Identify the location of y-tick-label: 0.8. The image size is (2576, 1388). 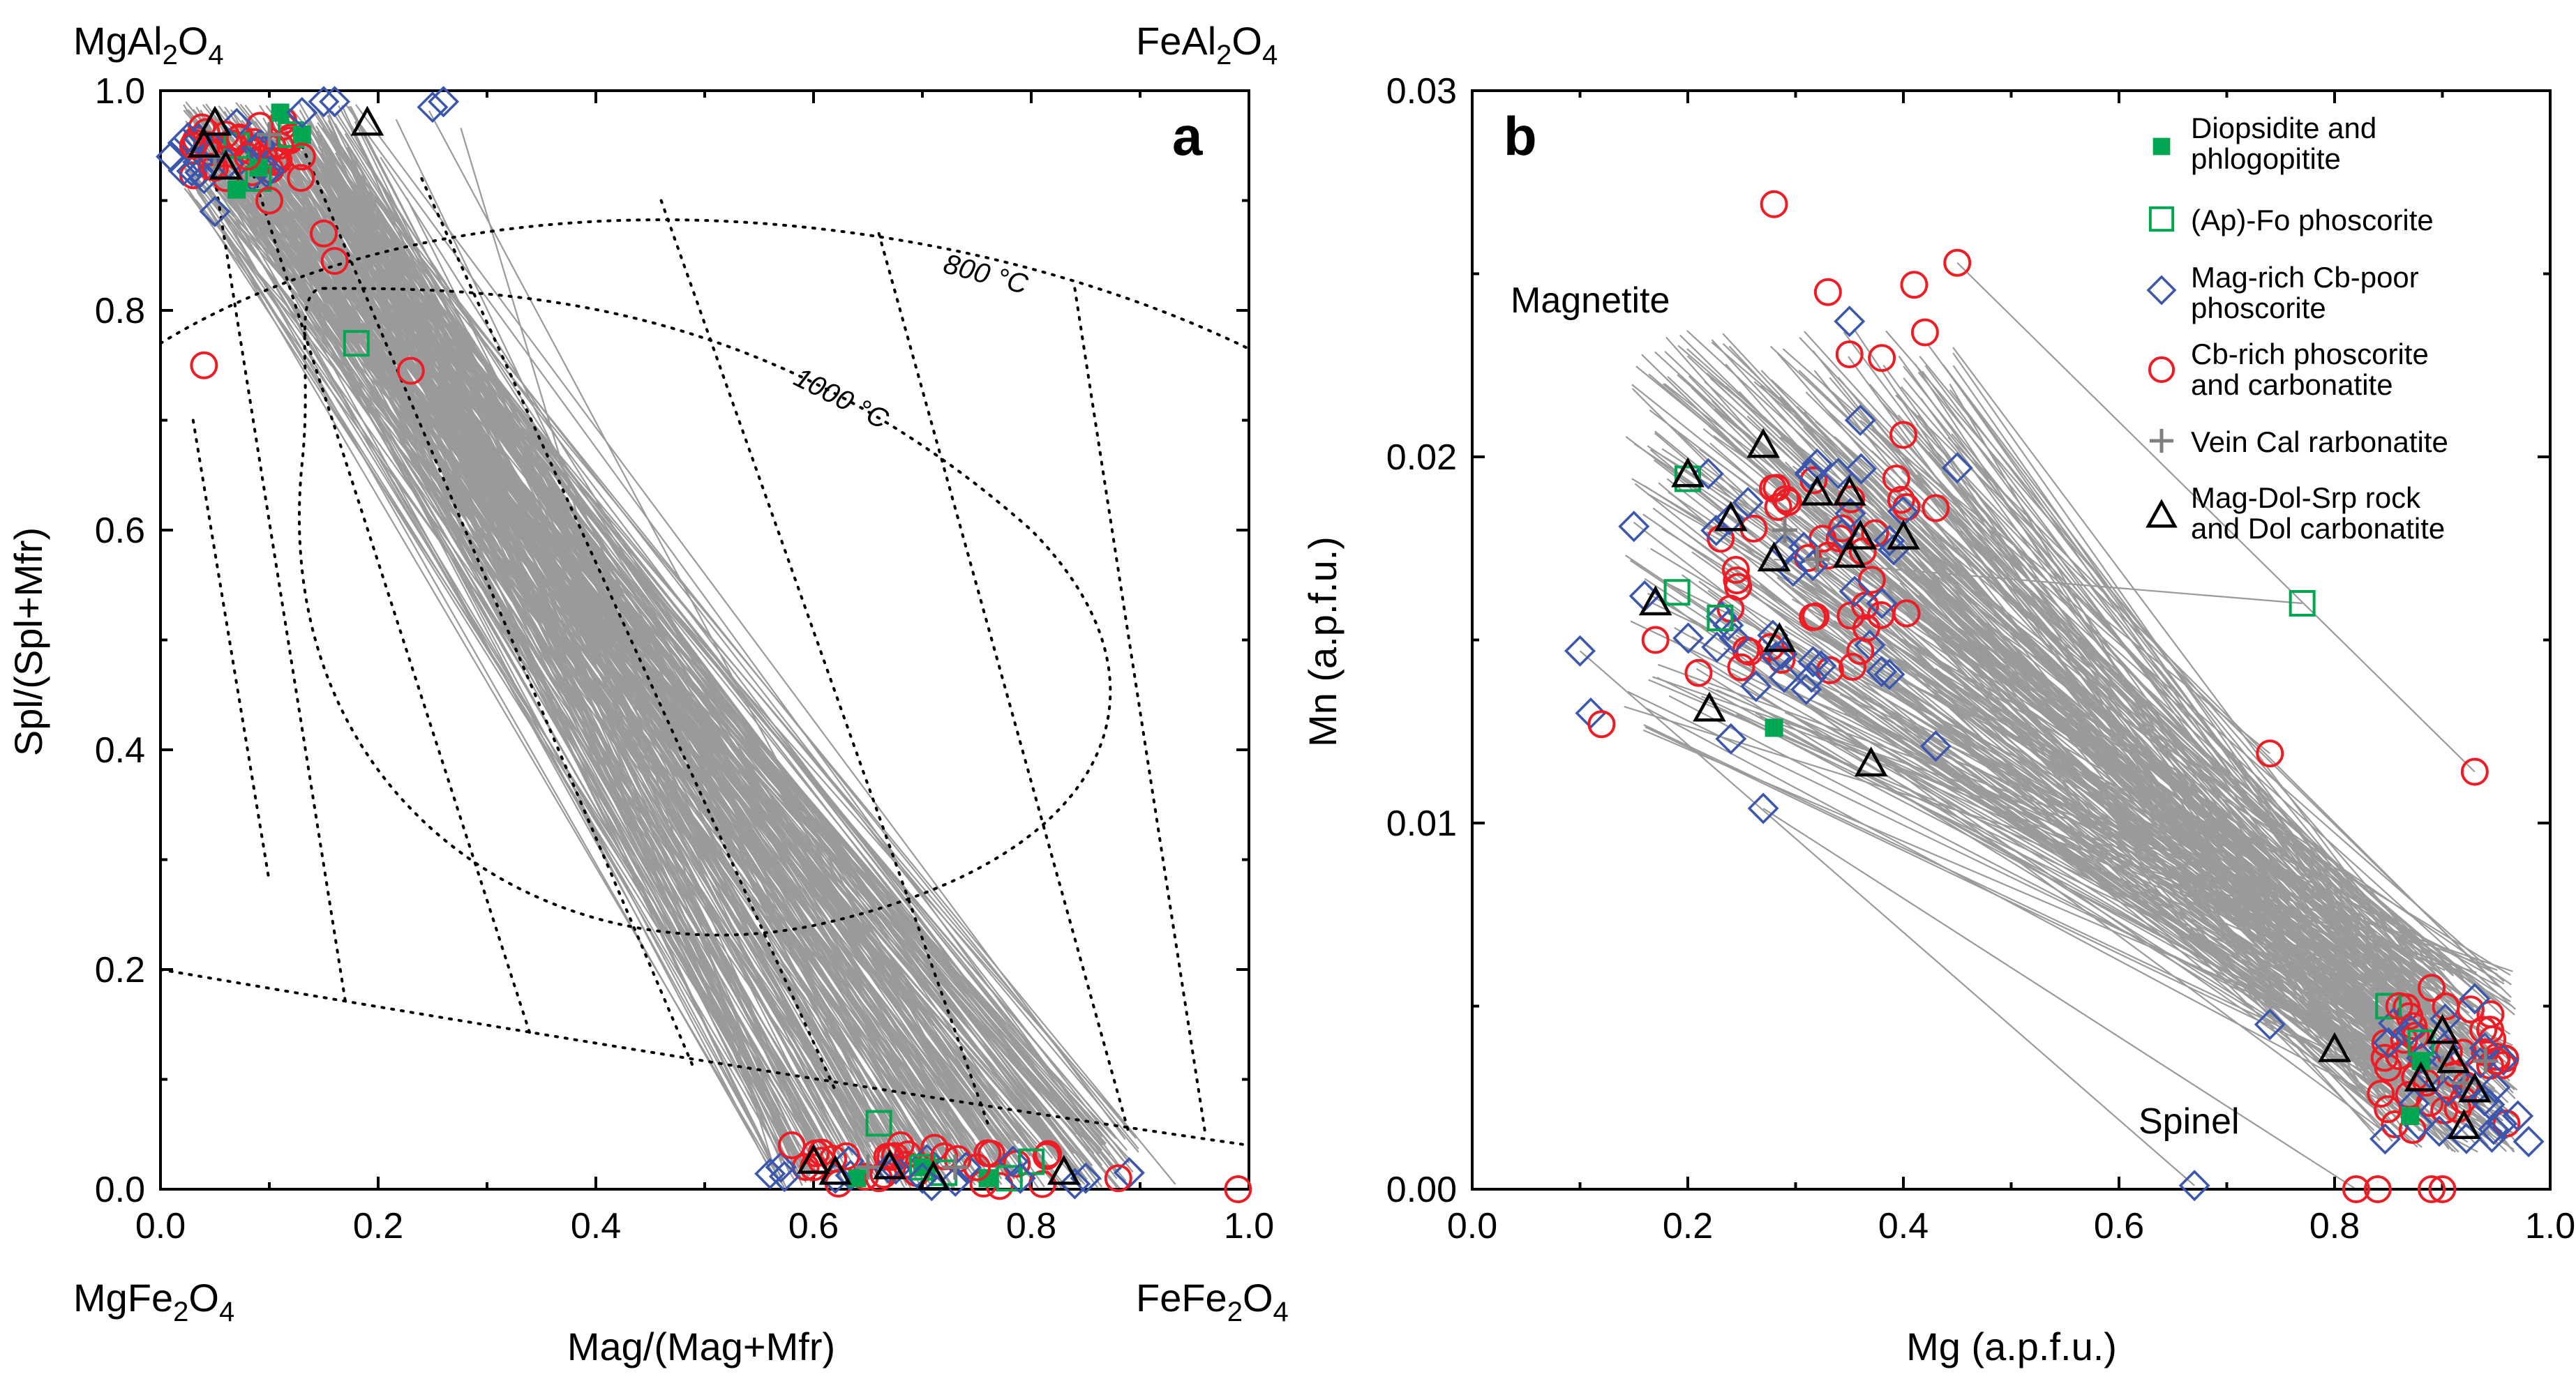
(120, 311).